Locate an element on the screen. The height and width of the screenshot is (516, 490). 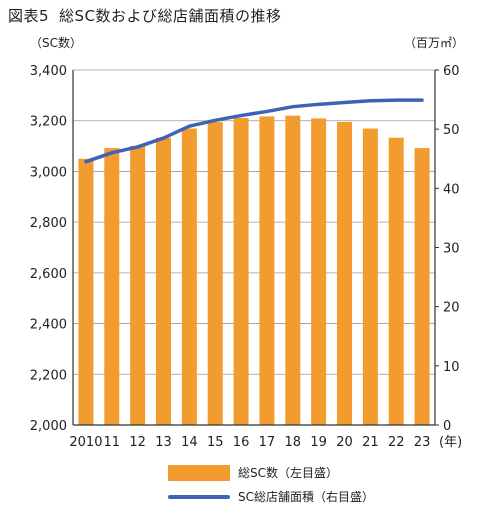
line-series is located at coordinates (254, 131).